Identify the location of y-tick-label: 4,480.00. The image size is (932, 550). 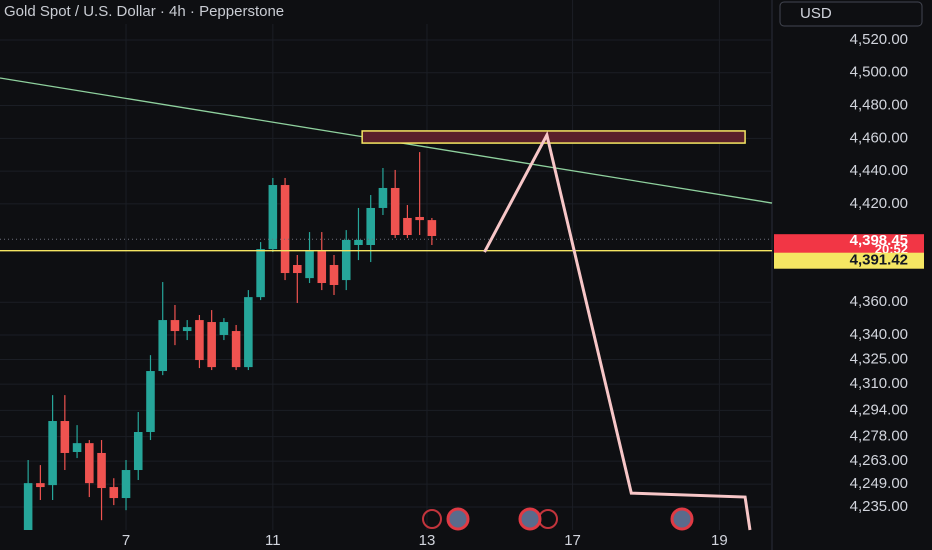
(879, 105).